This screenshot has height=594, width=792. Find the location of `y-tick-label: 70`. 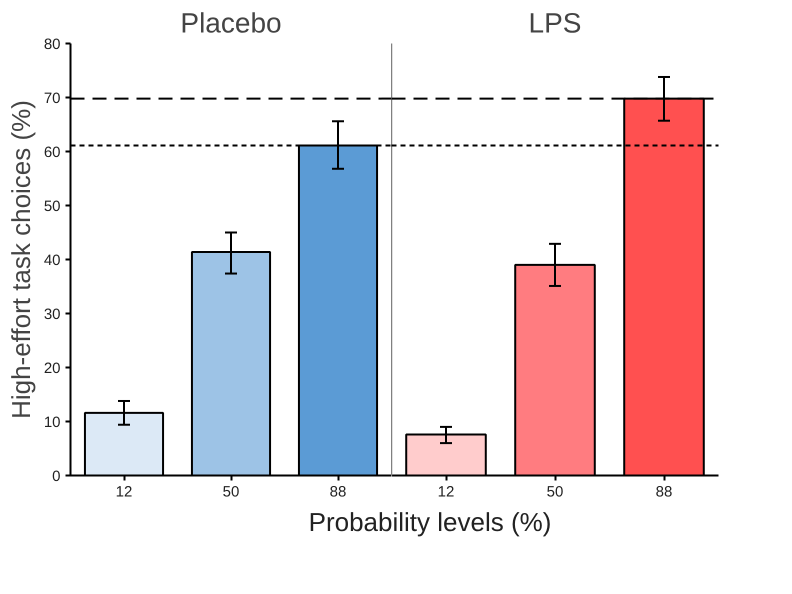

y-tick-label: 70 is located at coordinates (52, 98).